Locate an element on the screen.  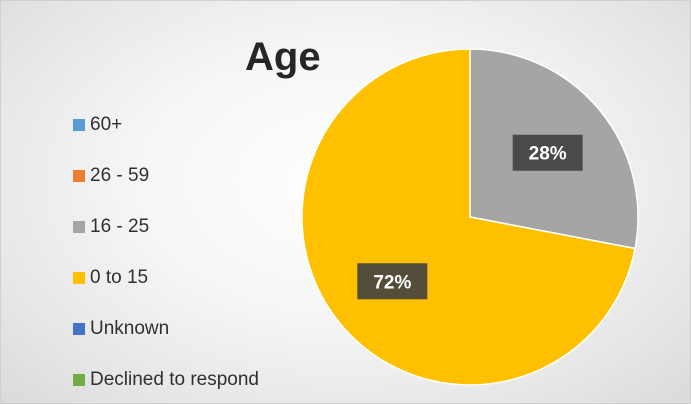
legend-item-declined: Declined to respond is located at coordinates (166, 379).